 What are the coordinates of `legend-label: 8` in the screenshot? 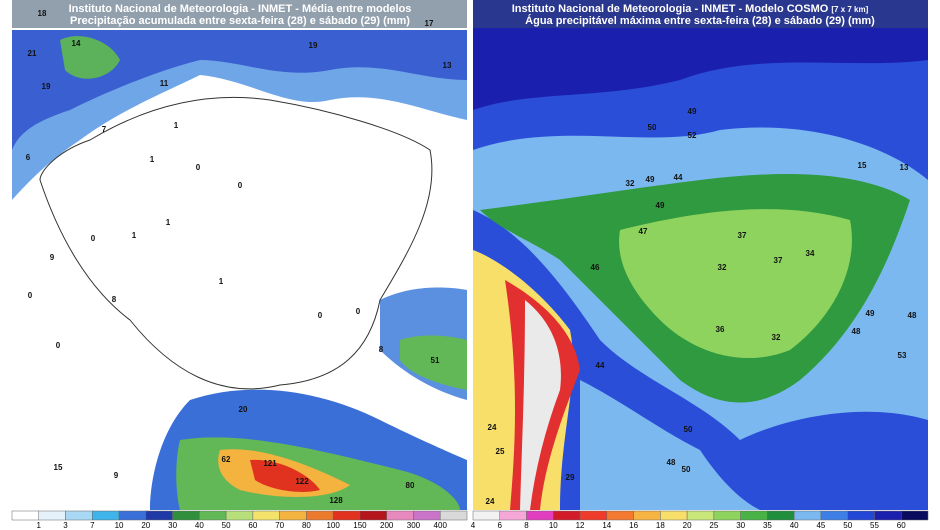 It's located at (526, 525).